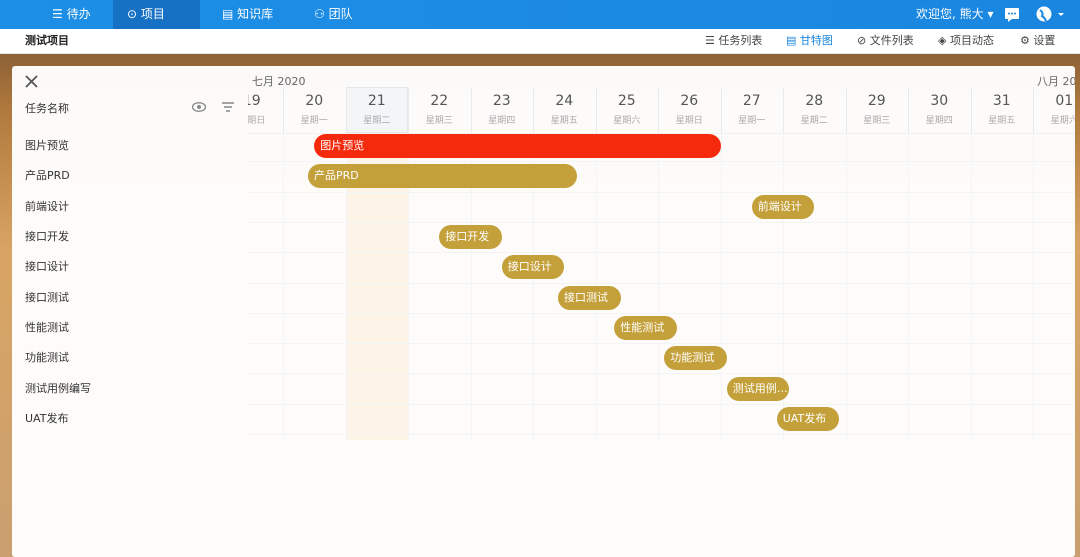  I want to click on task-bar: 产品PRD, so click(442, 176).